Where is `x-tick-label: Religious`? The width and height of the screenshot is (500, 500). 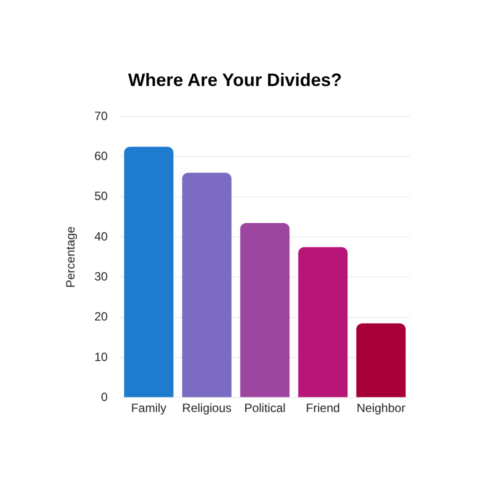 x-tick-label: Religious is located at coordinates (207, 408).